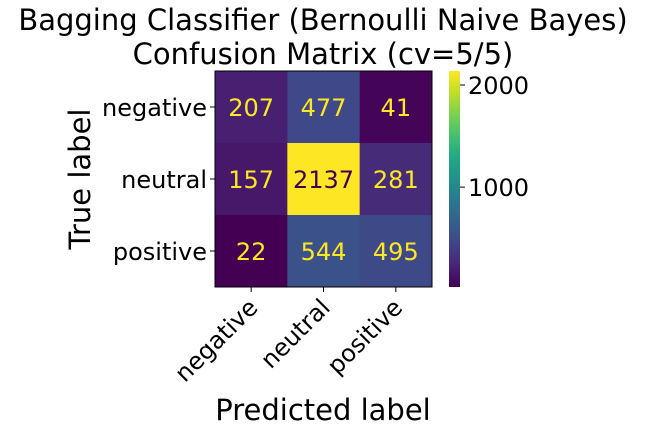 The height and width of the screenshot is (433, 646). Describe the element at coordinates (164, 180) in the screenshot. I see `y-tick-label: neutral` at that location.